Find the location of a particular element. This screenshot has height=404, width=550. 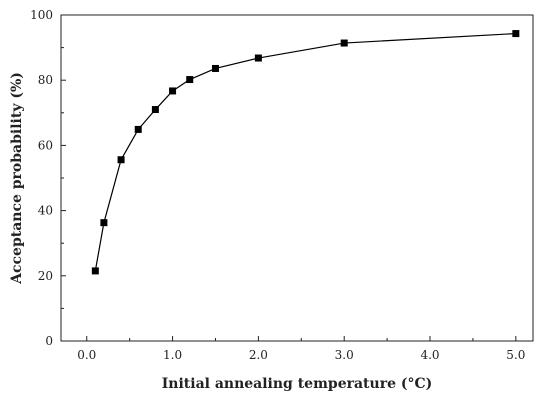

y-tick-label: 80 is located at coordinates (45, 80).